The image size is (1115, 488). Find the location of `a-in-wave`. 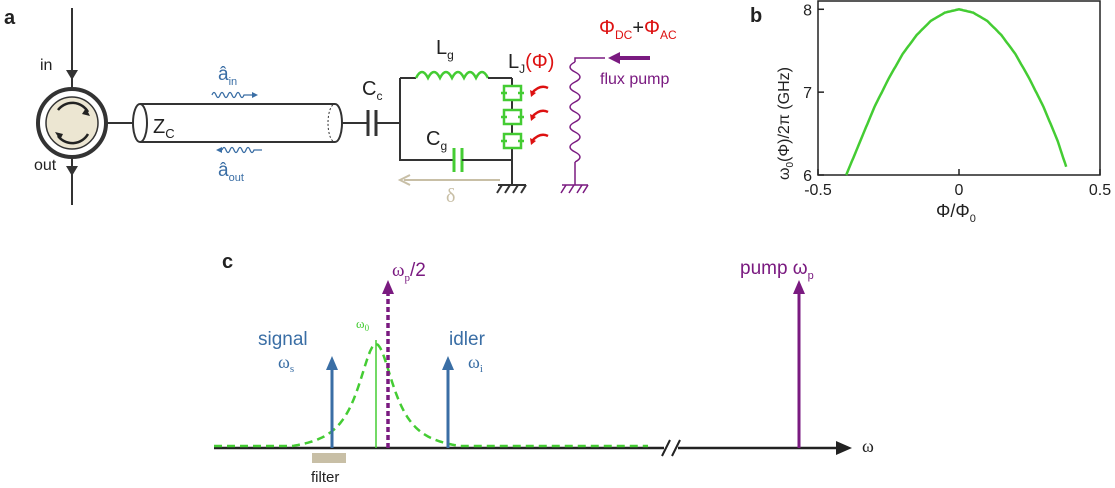

a-in-wave is located at coordinates (231, 95).